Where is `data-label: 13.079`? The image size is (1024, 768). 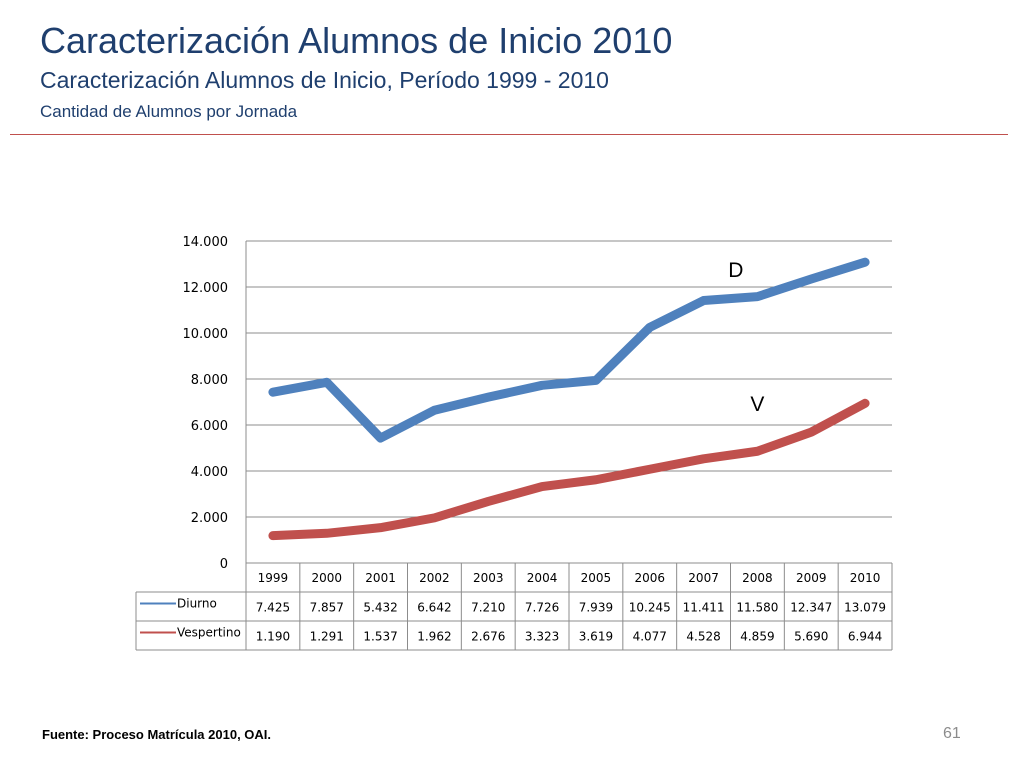 data-label: 13.079 is located at coordinates (865, 608).